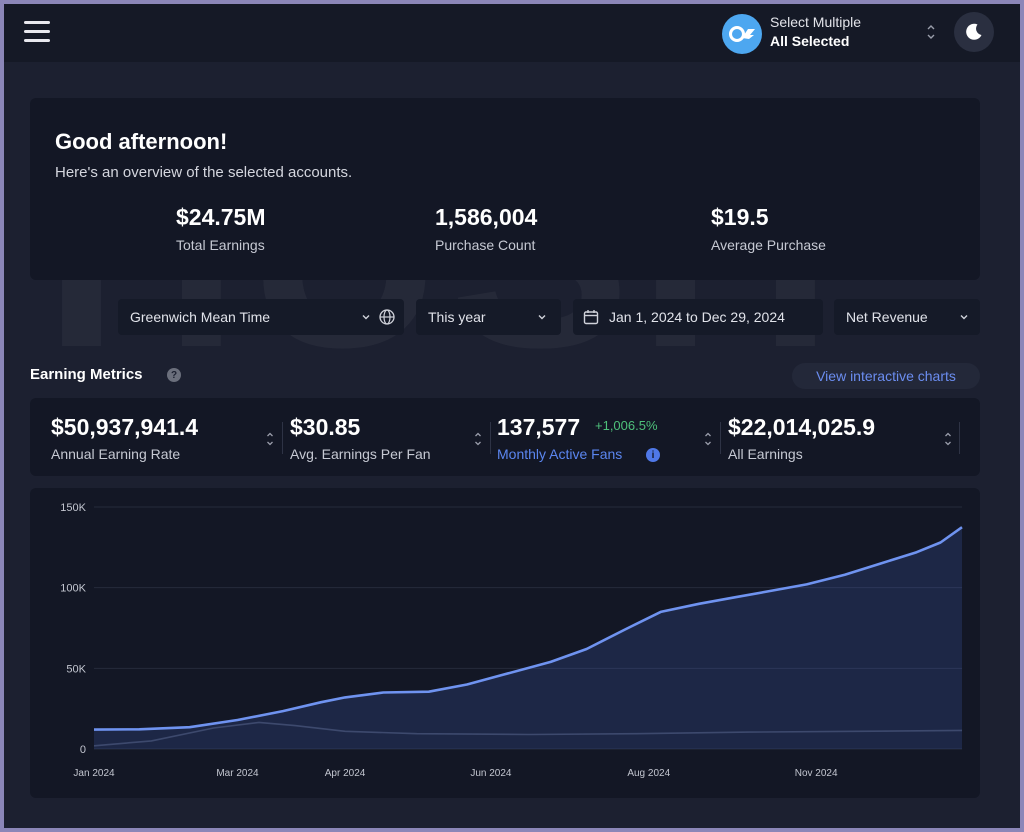 The height and width of the screenshot is (832, 1024). What do you see at coordinates (539, 427) in the screenshot?
I see `monthly-active-fans-value: 137,577` at bounding box center [539, 427].